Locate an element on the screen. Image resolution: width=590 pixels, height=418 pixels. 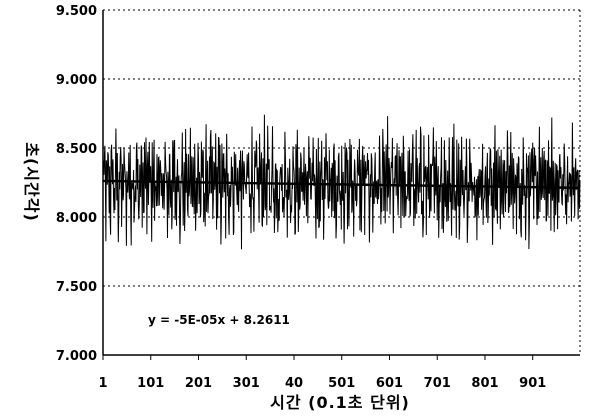
x-axis-label: 시간 (0.1초 단위) is located at coordinates (340, 402).